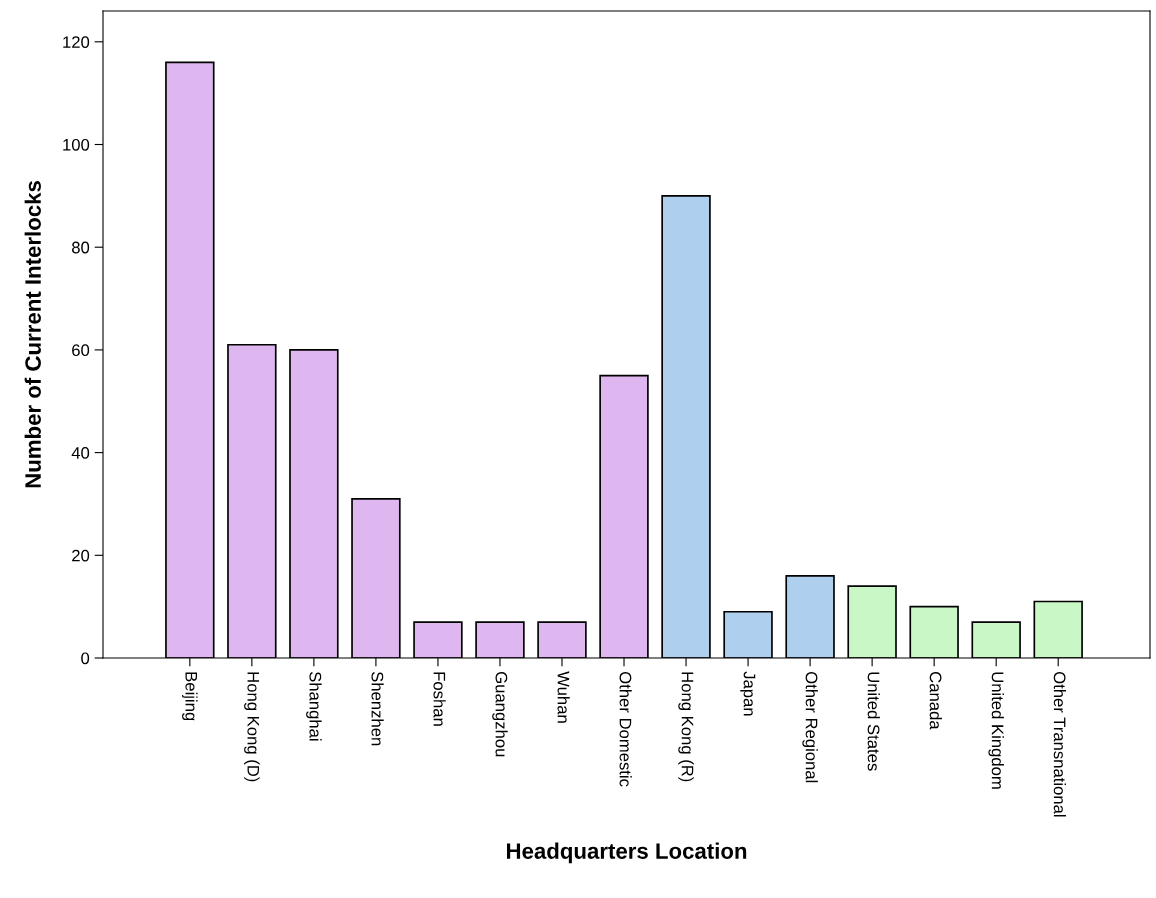  I want to click on y-tick-label: 120, so click(76, 42).